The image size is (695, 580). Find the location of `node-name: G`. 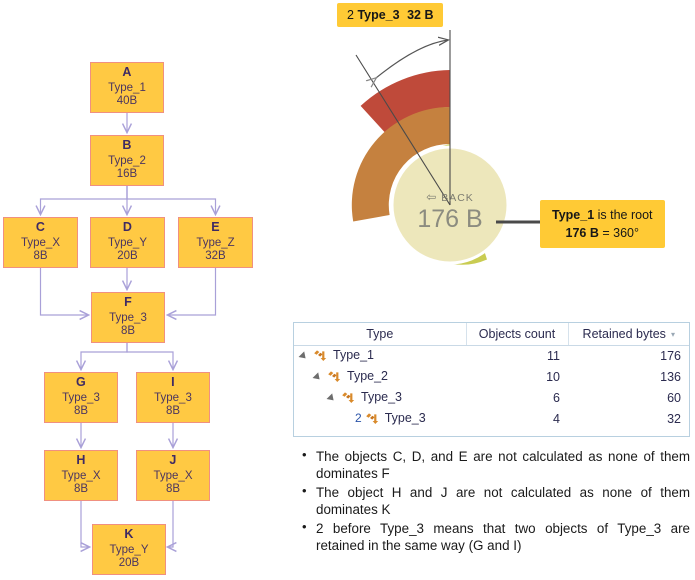

node-name: G is located at coordinates (81, 382).